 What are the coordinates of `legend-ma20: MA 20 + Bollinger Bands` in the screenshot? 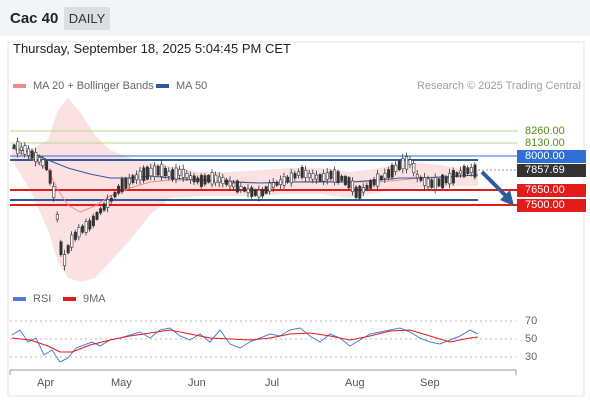 It's located at (83, 86).